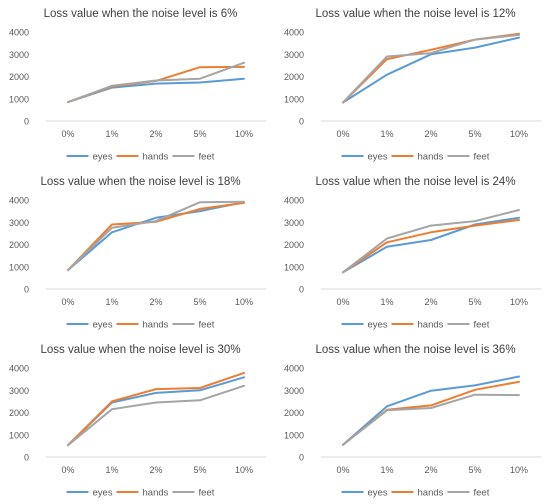 The image size is (550, 504). Describe the element at coordinates (415, 350) in the screenshot. I see `chart-title: Loss value when the noise level is 36%` at that location.